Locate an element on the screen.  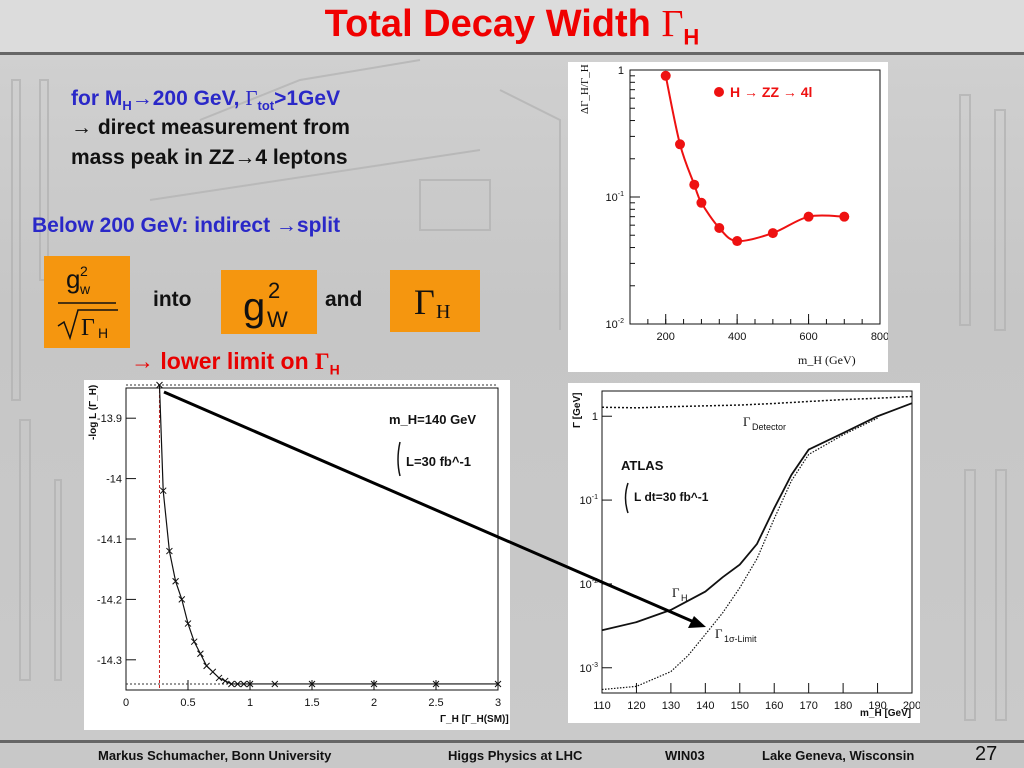
y-tick-label: 10⁻¹ is located at coordinates (615, 197).